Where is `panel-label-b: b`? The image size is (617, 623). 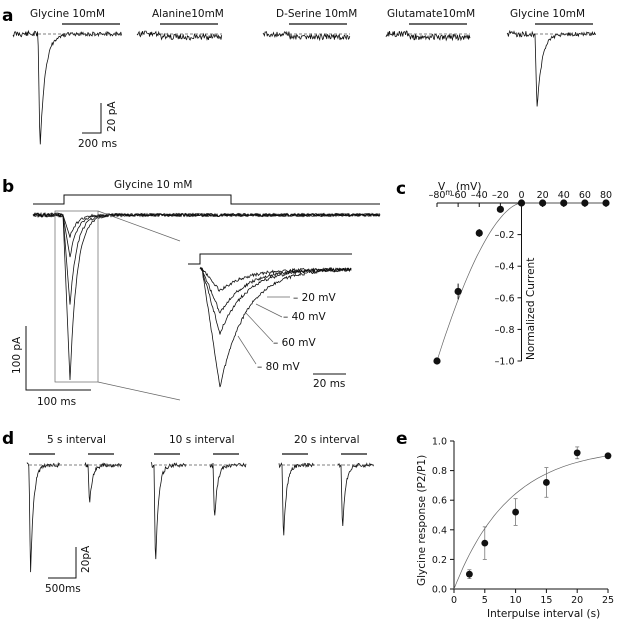 panel-label-b: b is located at coordinates (8, 187).